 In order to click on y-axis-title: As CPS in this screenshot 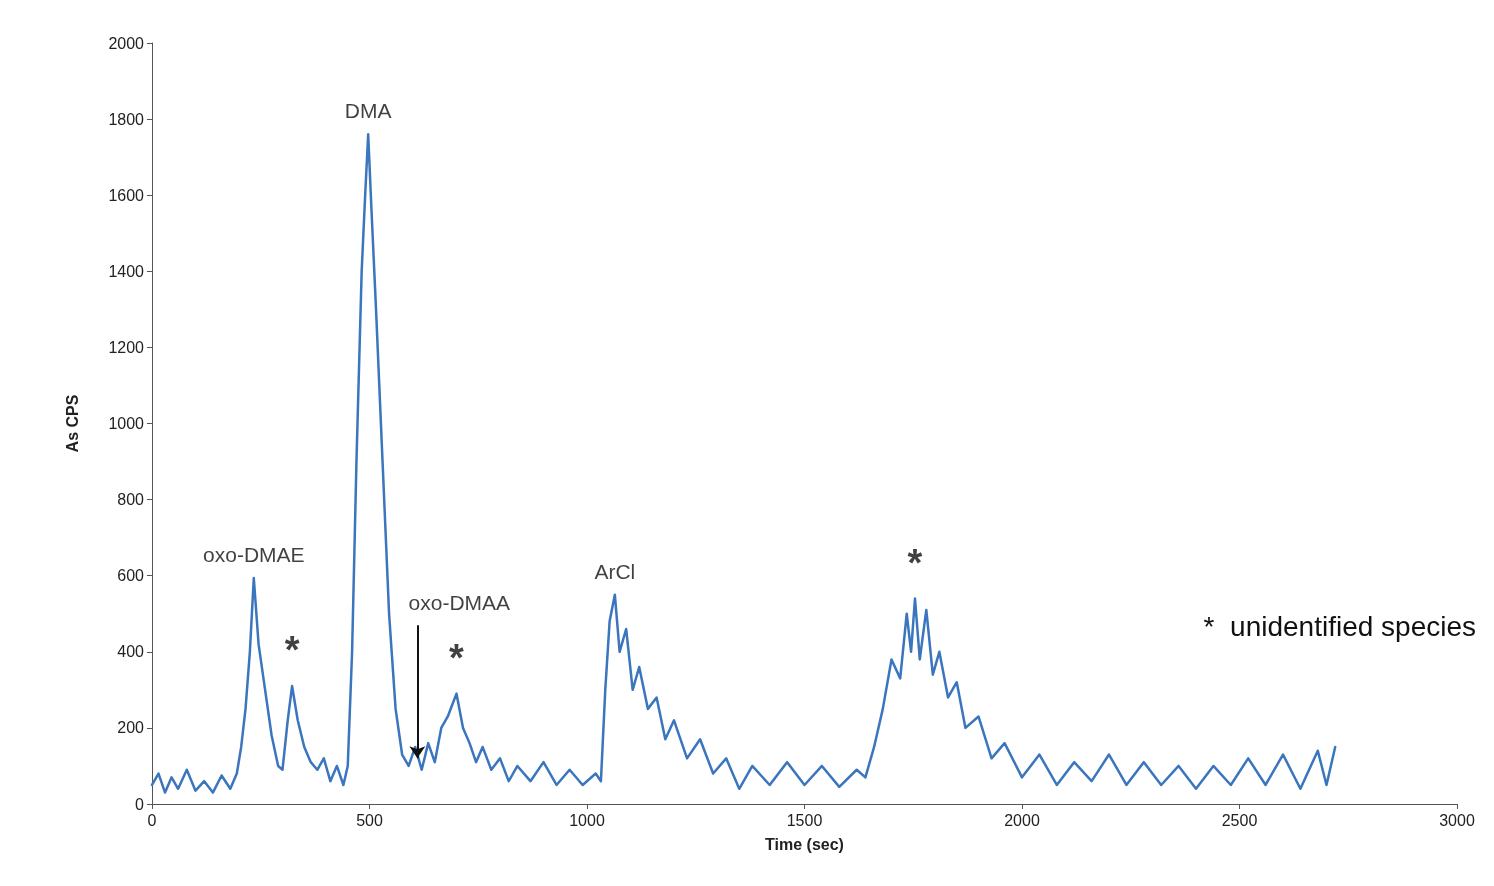, I will do `click(72, 423)`.